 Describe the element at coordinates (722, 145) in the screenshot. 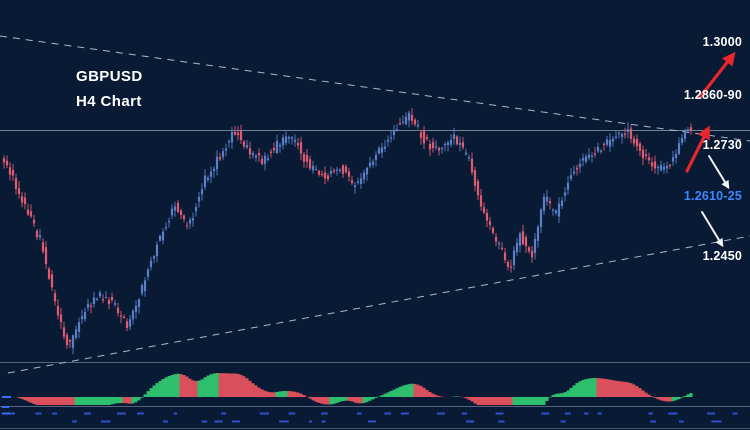

I see `level-1-2730: 1.2730` at that location.